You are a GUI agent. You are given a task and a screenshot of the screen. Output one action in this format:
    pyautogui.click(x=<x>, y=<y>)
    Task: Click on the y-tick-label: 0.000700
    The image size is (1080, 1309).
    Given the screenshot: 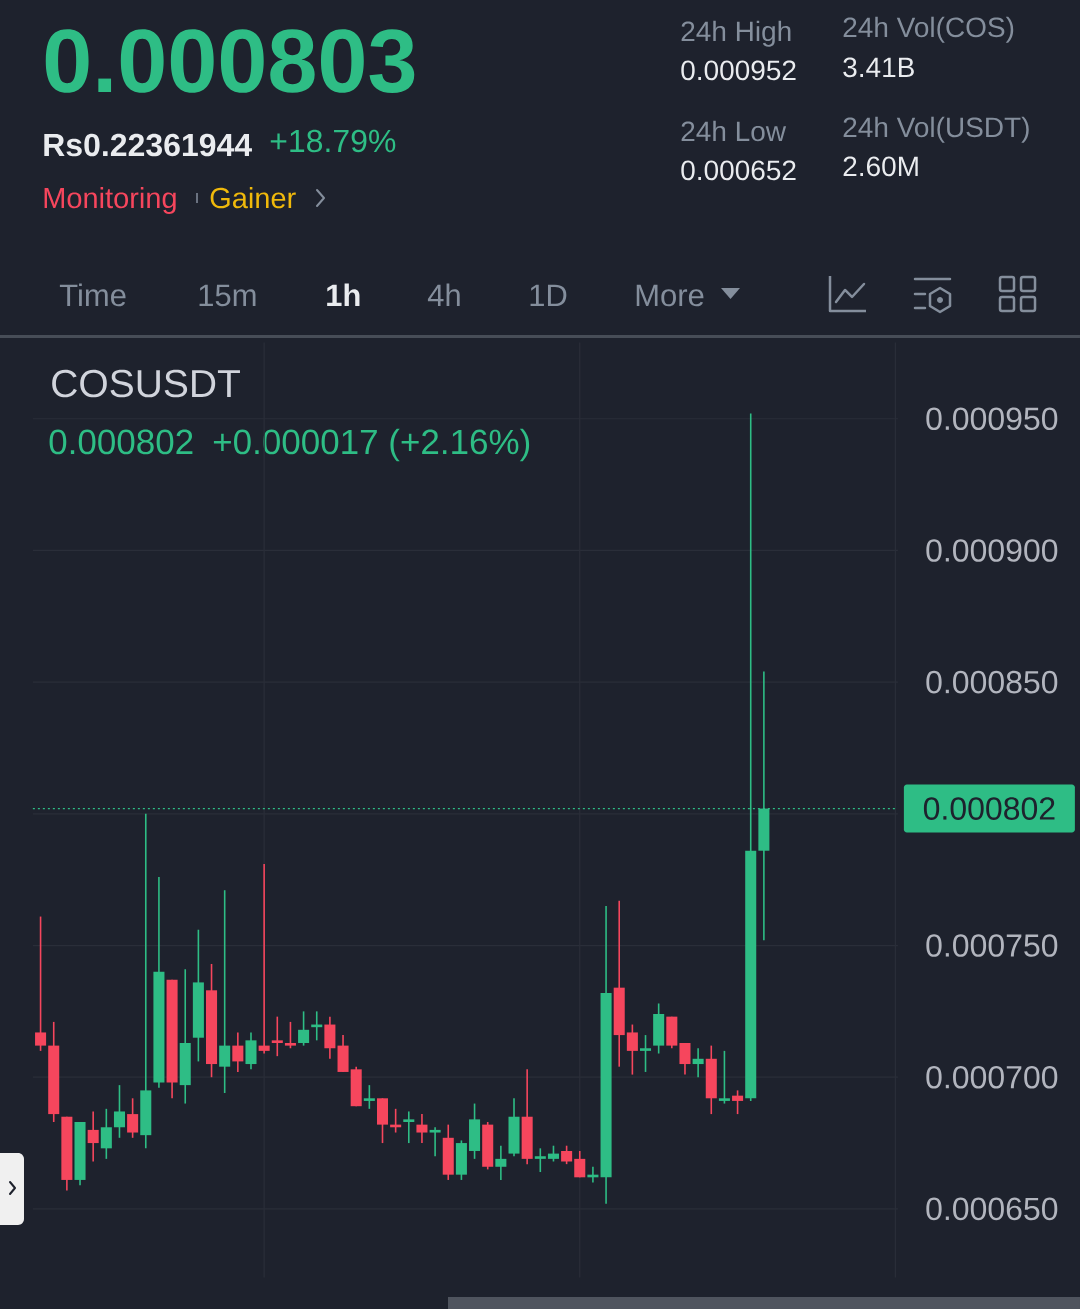 What is the action you would take?
    pyautogui.click(x=992, y=1077)
    